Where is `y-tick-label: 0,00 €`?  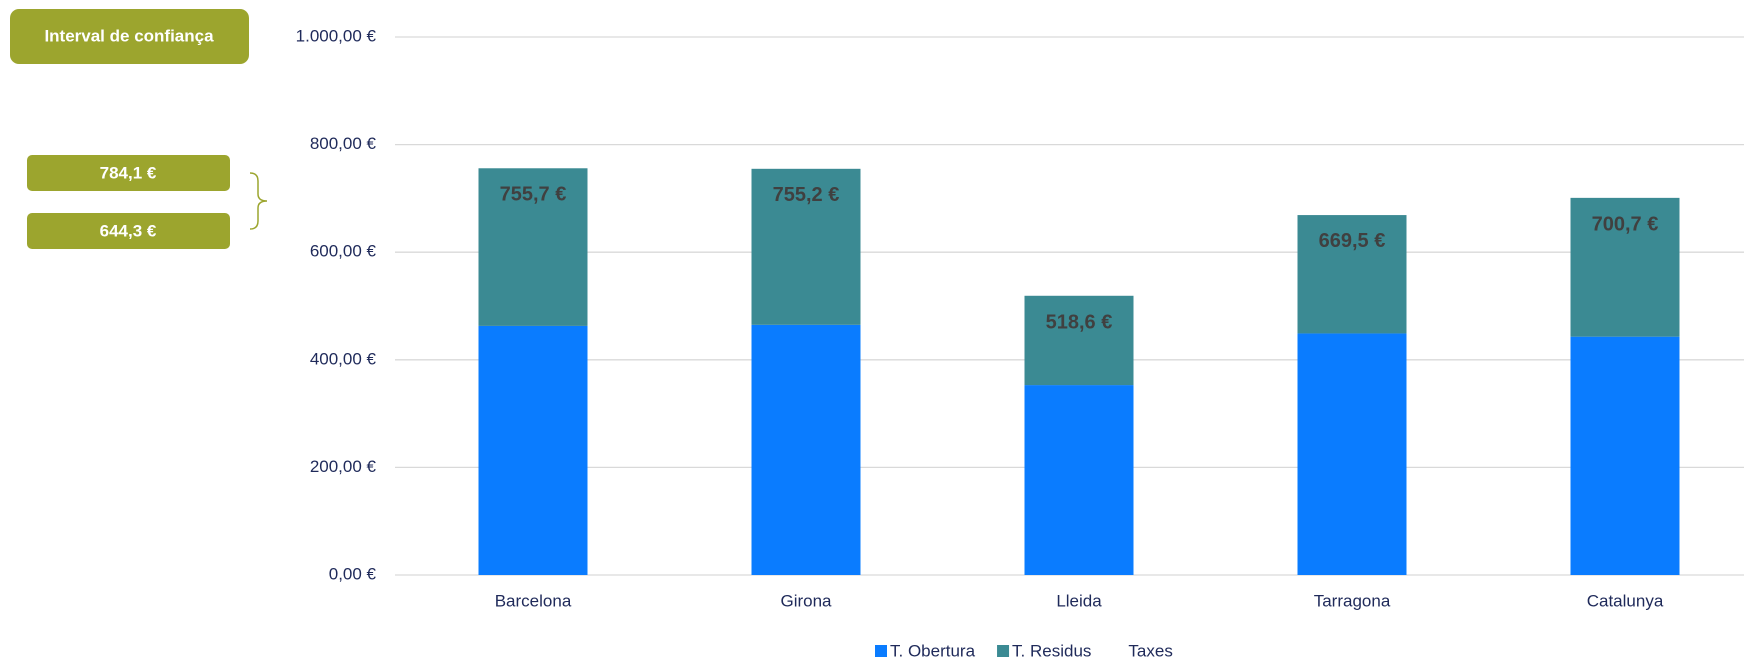 y-tick-label: 0,00 € is located at coordinates (353, 573).